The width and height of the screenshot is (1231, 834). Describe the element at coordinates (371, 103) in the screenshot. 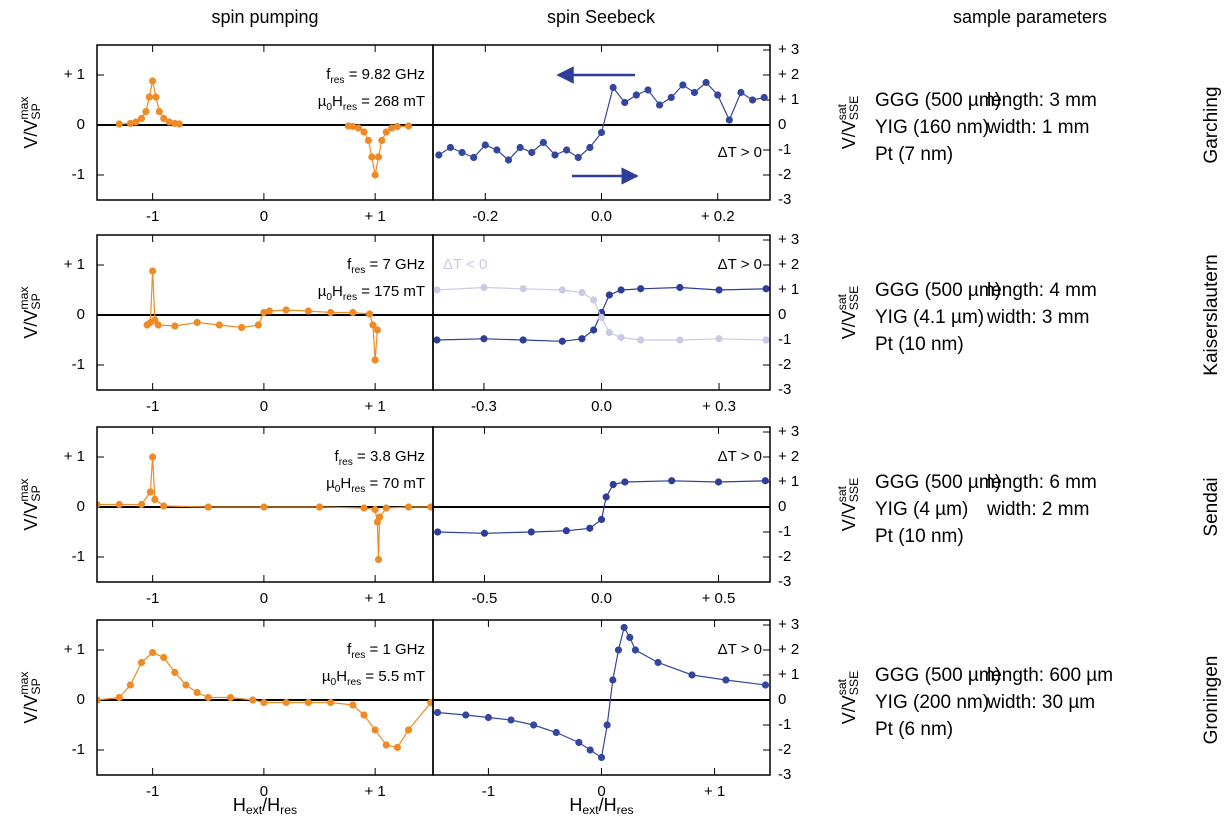

I see `annotation: µ0Hres = 268 mT` at that location.